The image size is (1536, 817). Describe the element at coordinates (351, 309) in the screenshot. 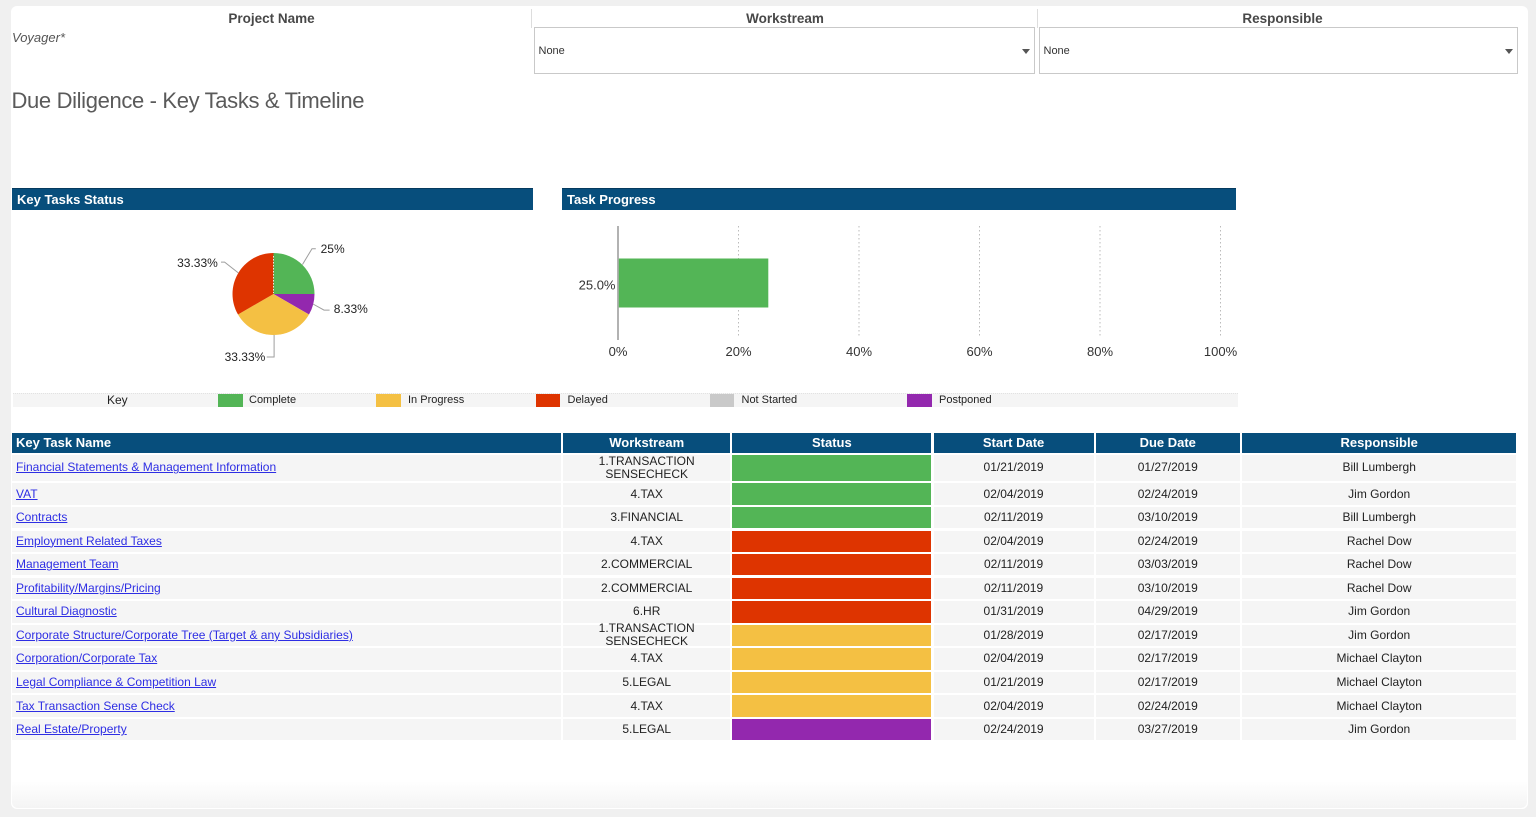

I see `svg-text: 8.33%` at that location.